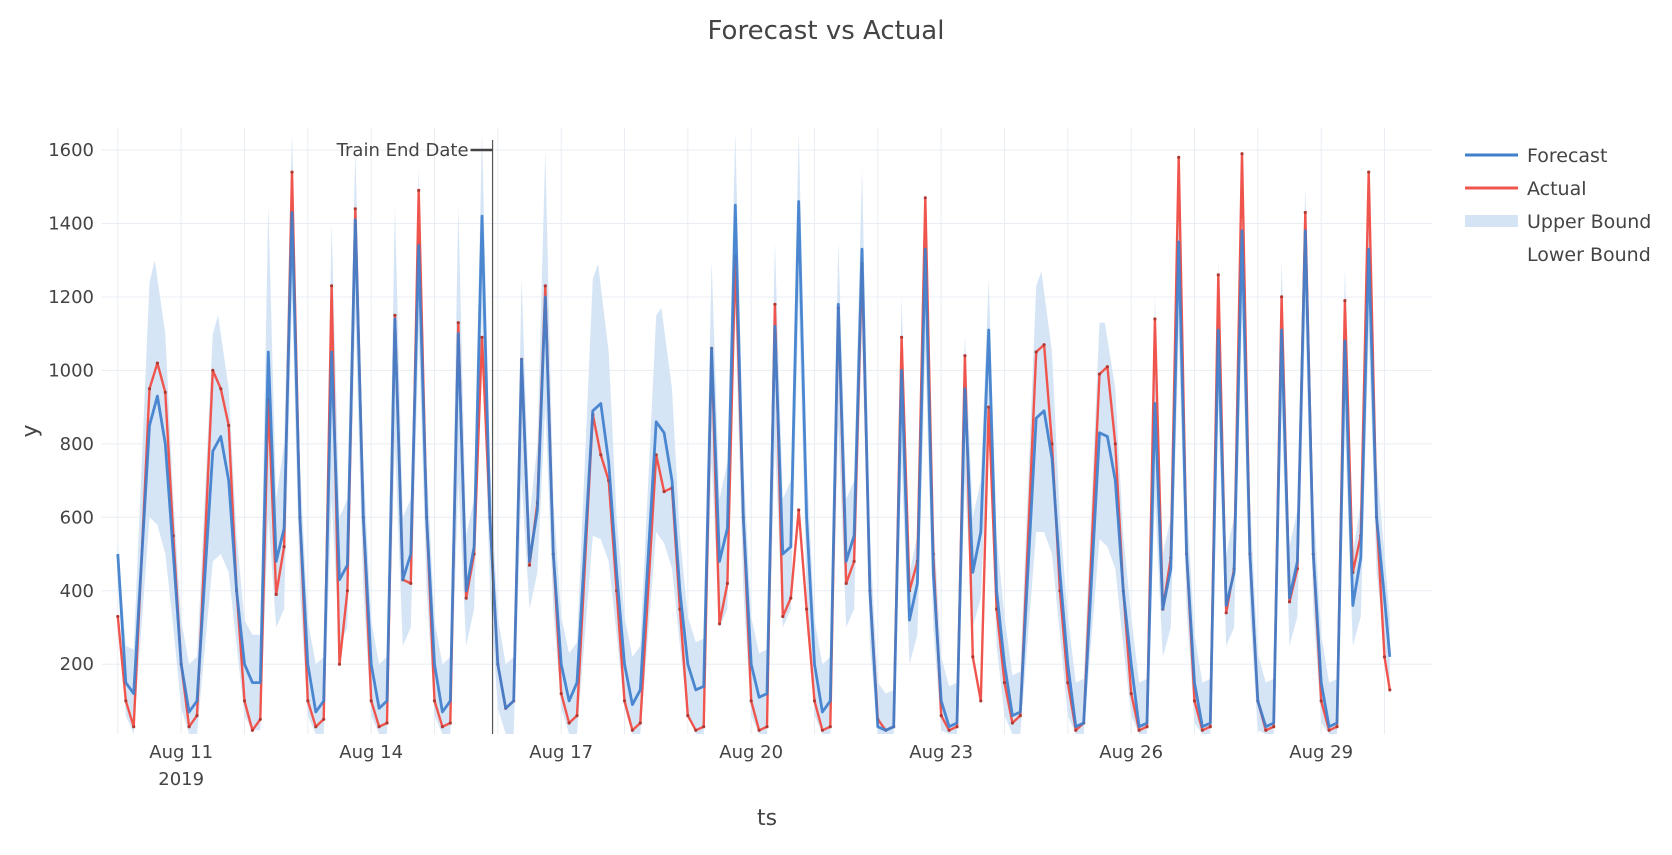 The image size is (1672, 855). Describe the element at coordinates (1558, 205) in the screenshot. I see `legend: Forecast Actual Upper Bound Lower Bound` at that location.